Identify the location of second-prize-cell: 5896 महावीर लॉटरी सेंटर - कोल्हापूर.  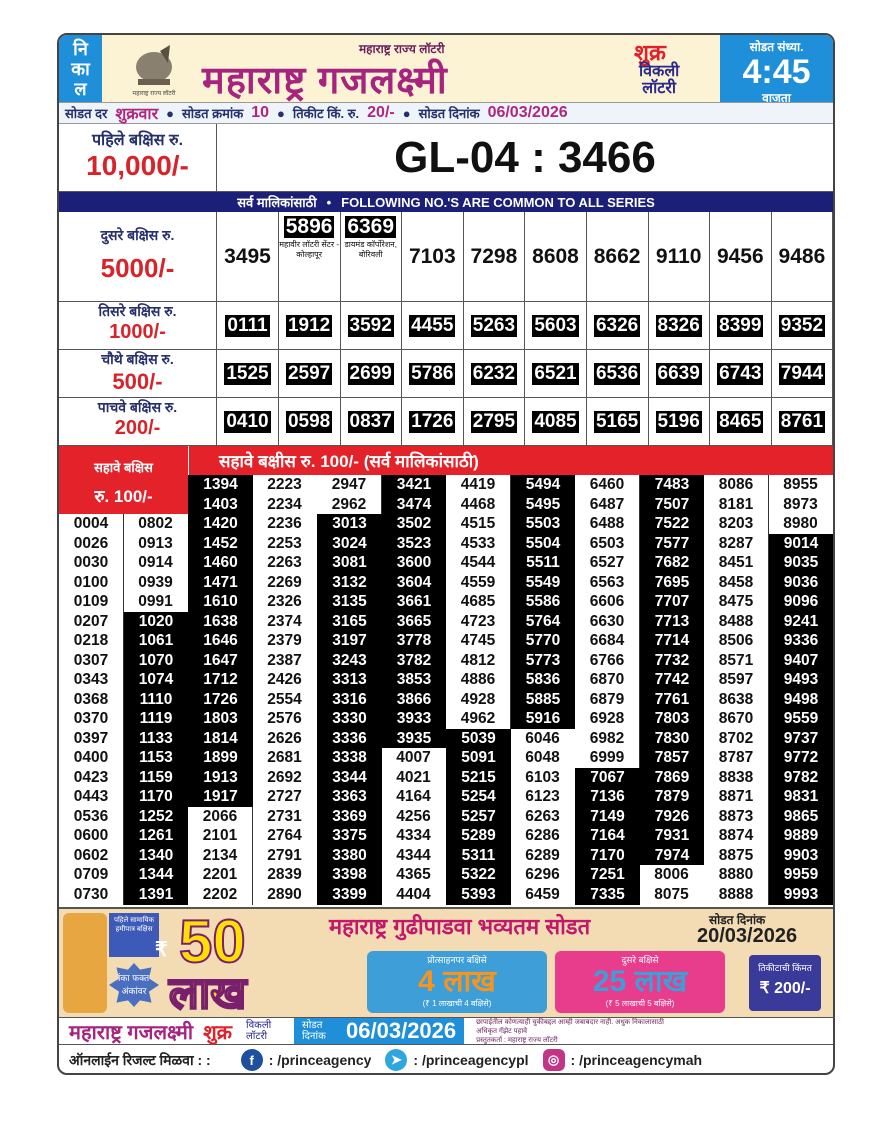
(309, 257).